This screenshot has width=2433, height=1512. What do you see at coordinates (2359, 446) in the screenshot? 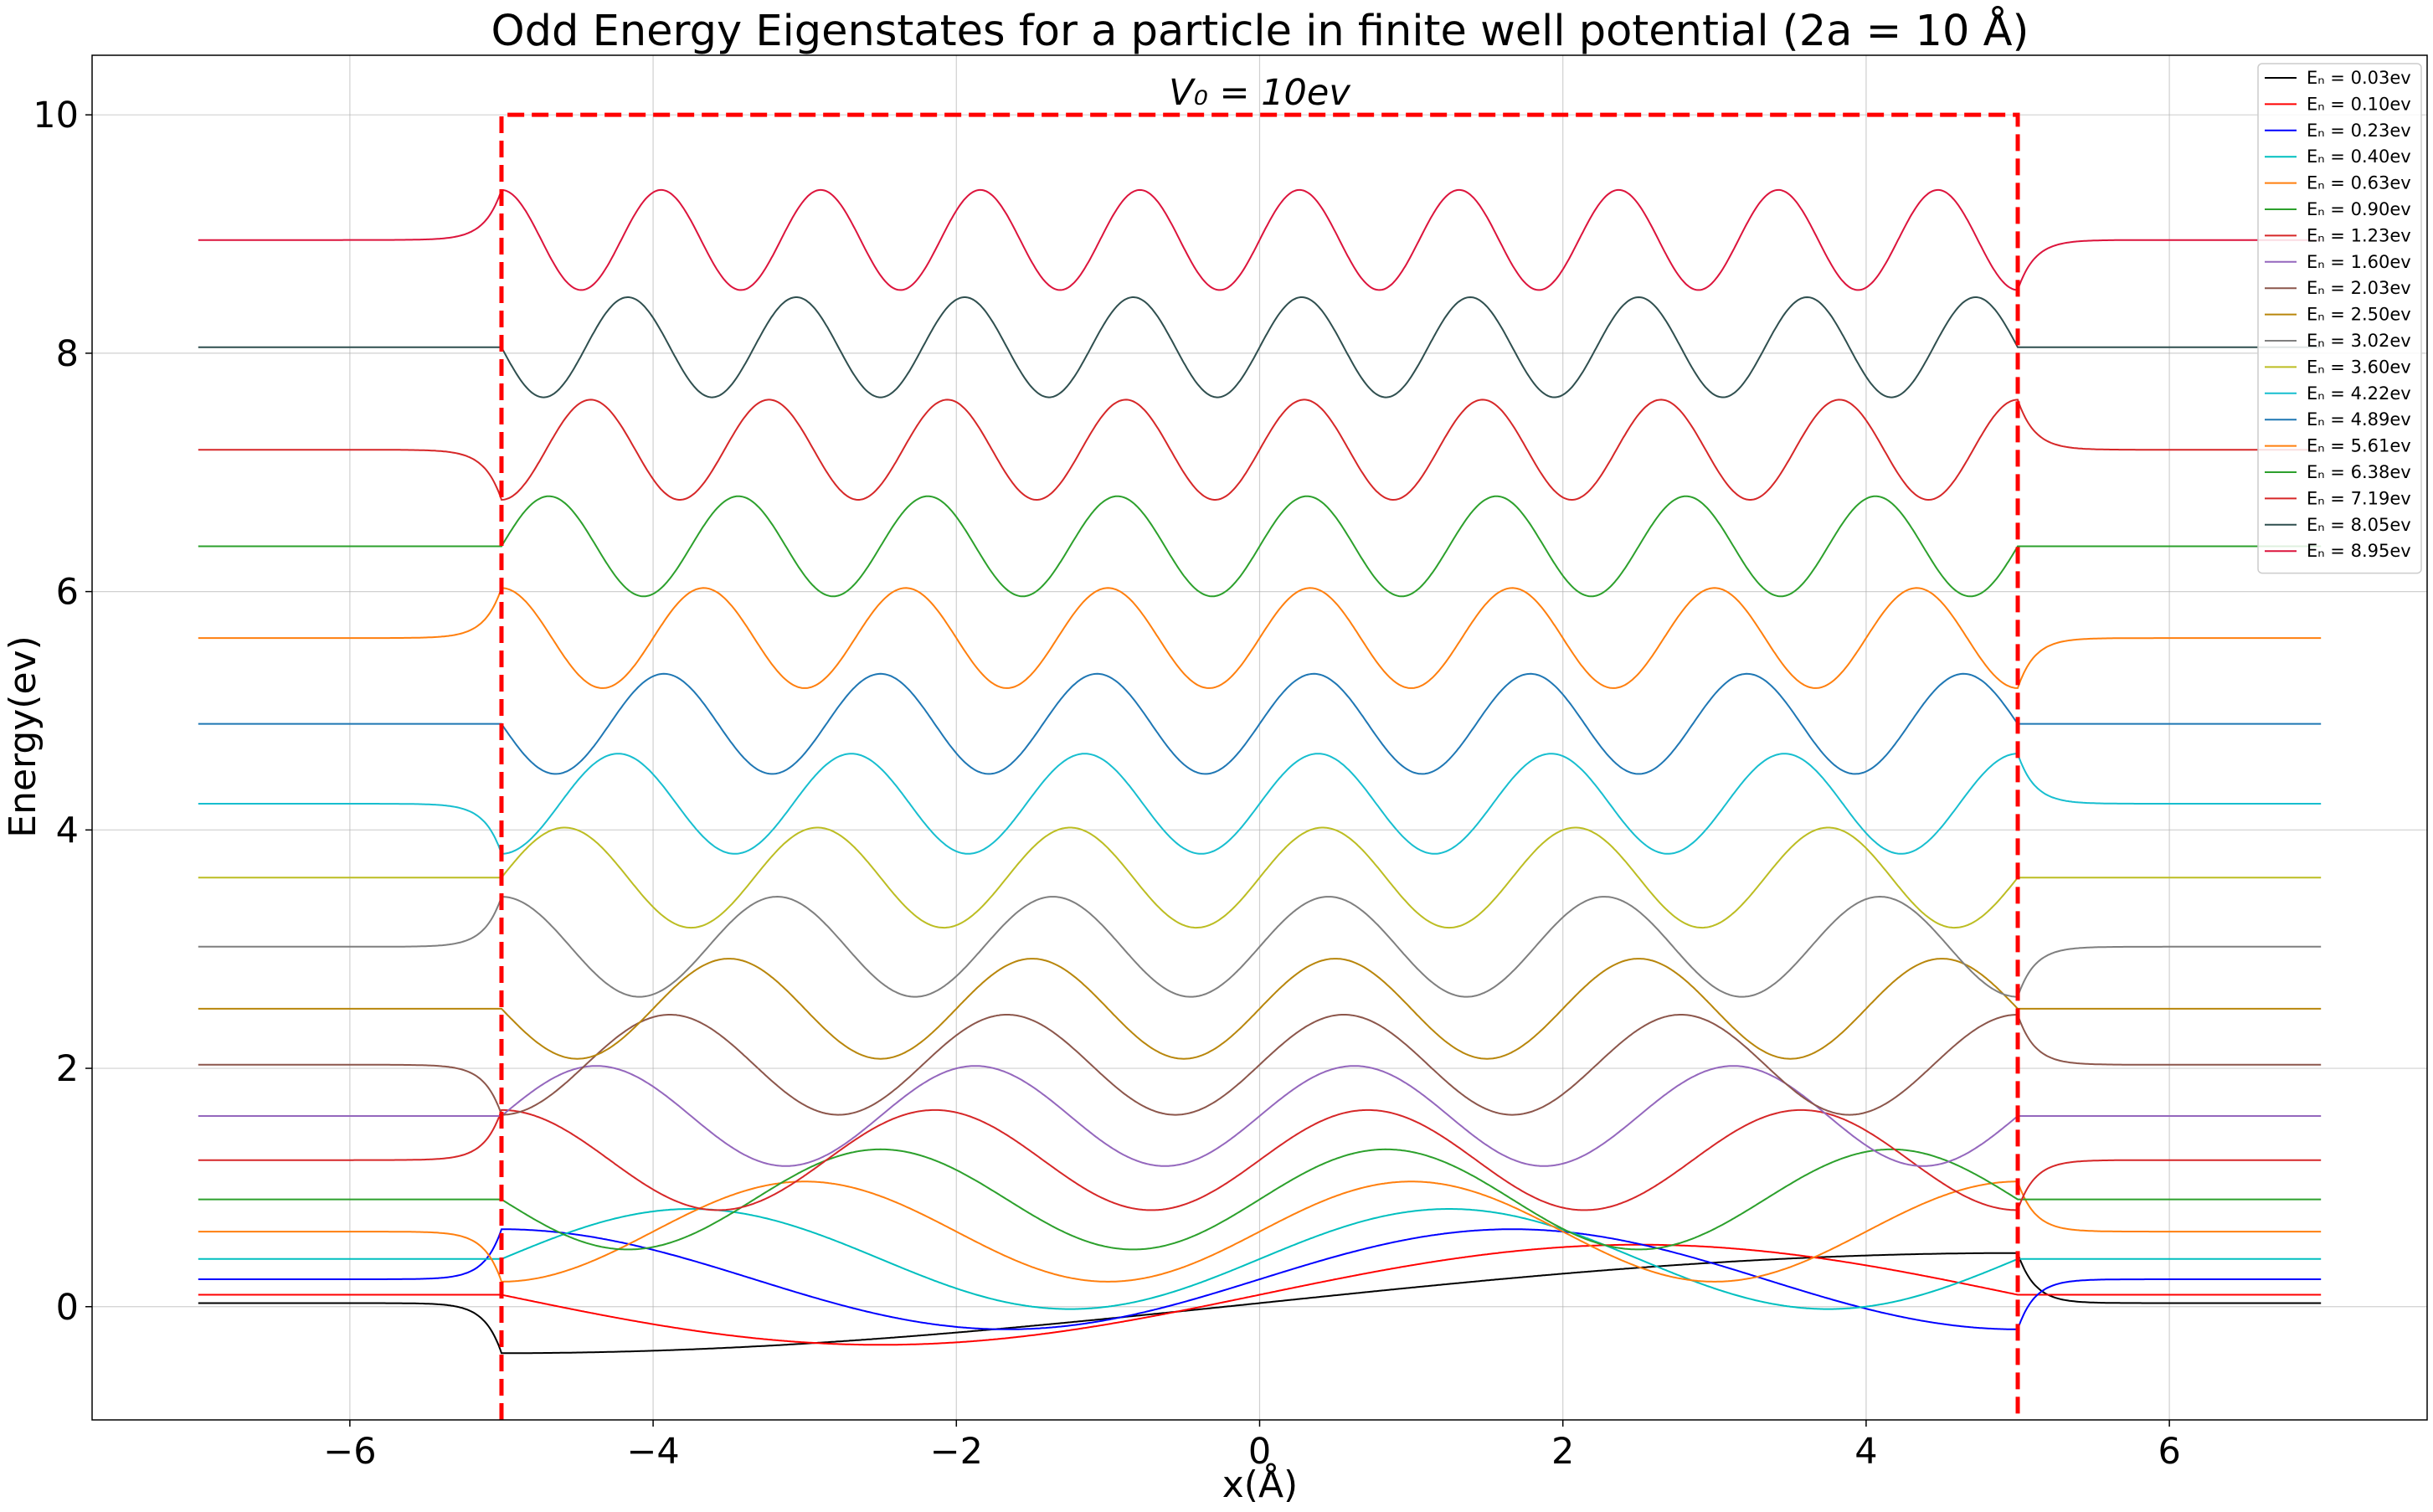
I see `legend-entry: Eₙ = 5.61ev` at bounding box center [2359, 446].